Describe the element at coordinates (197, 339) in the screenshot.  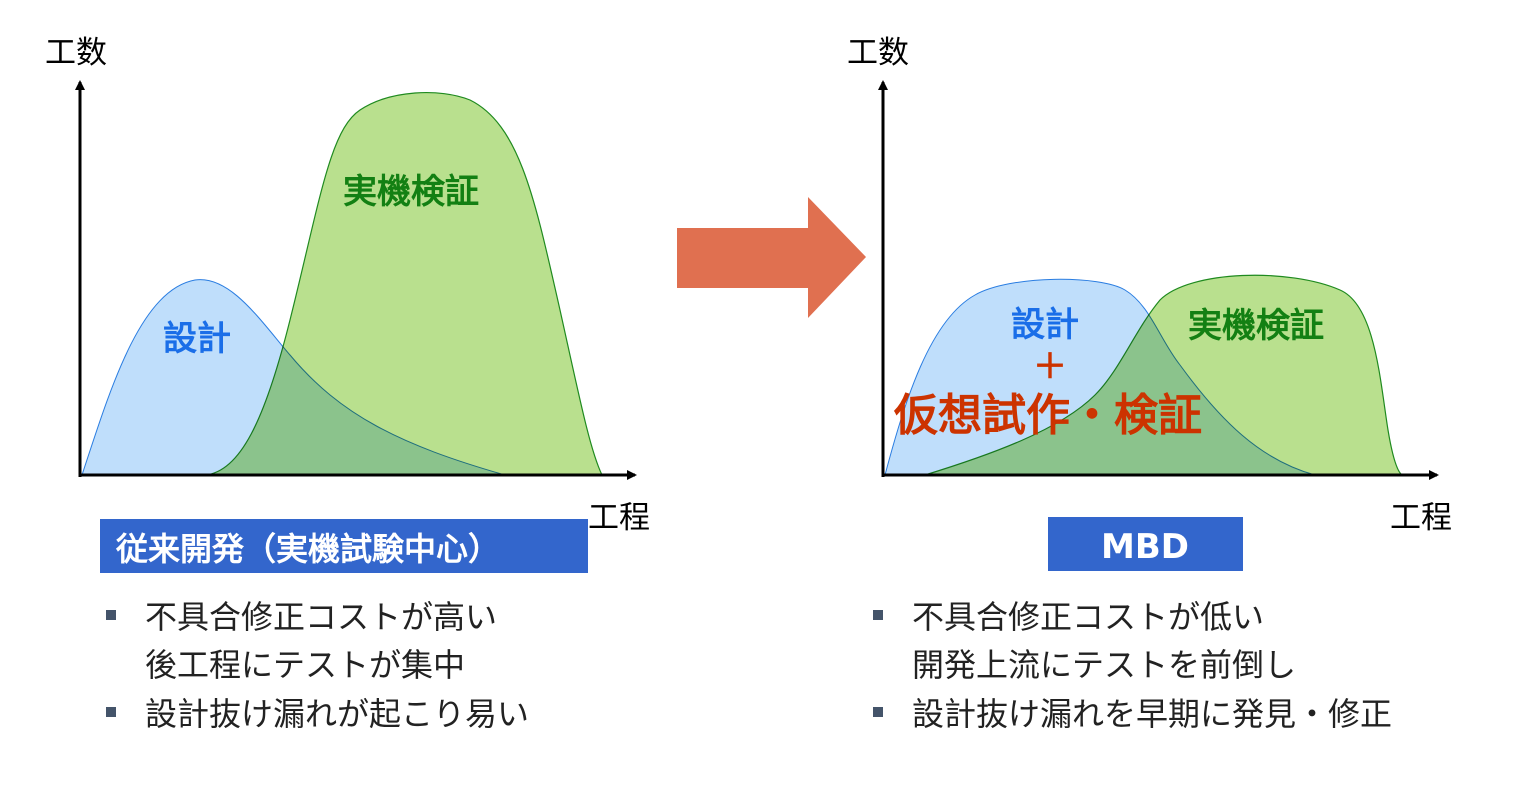
I see `left-design-label: 設計` at that location.